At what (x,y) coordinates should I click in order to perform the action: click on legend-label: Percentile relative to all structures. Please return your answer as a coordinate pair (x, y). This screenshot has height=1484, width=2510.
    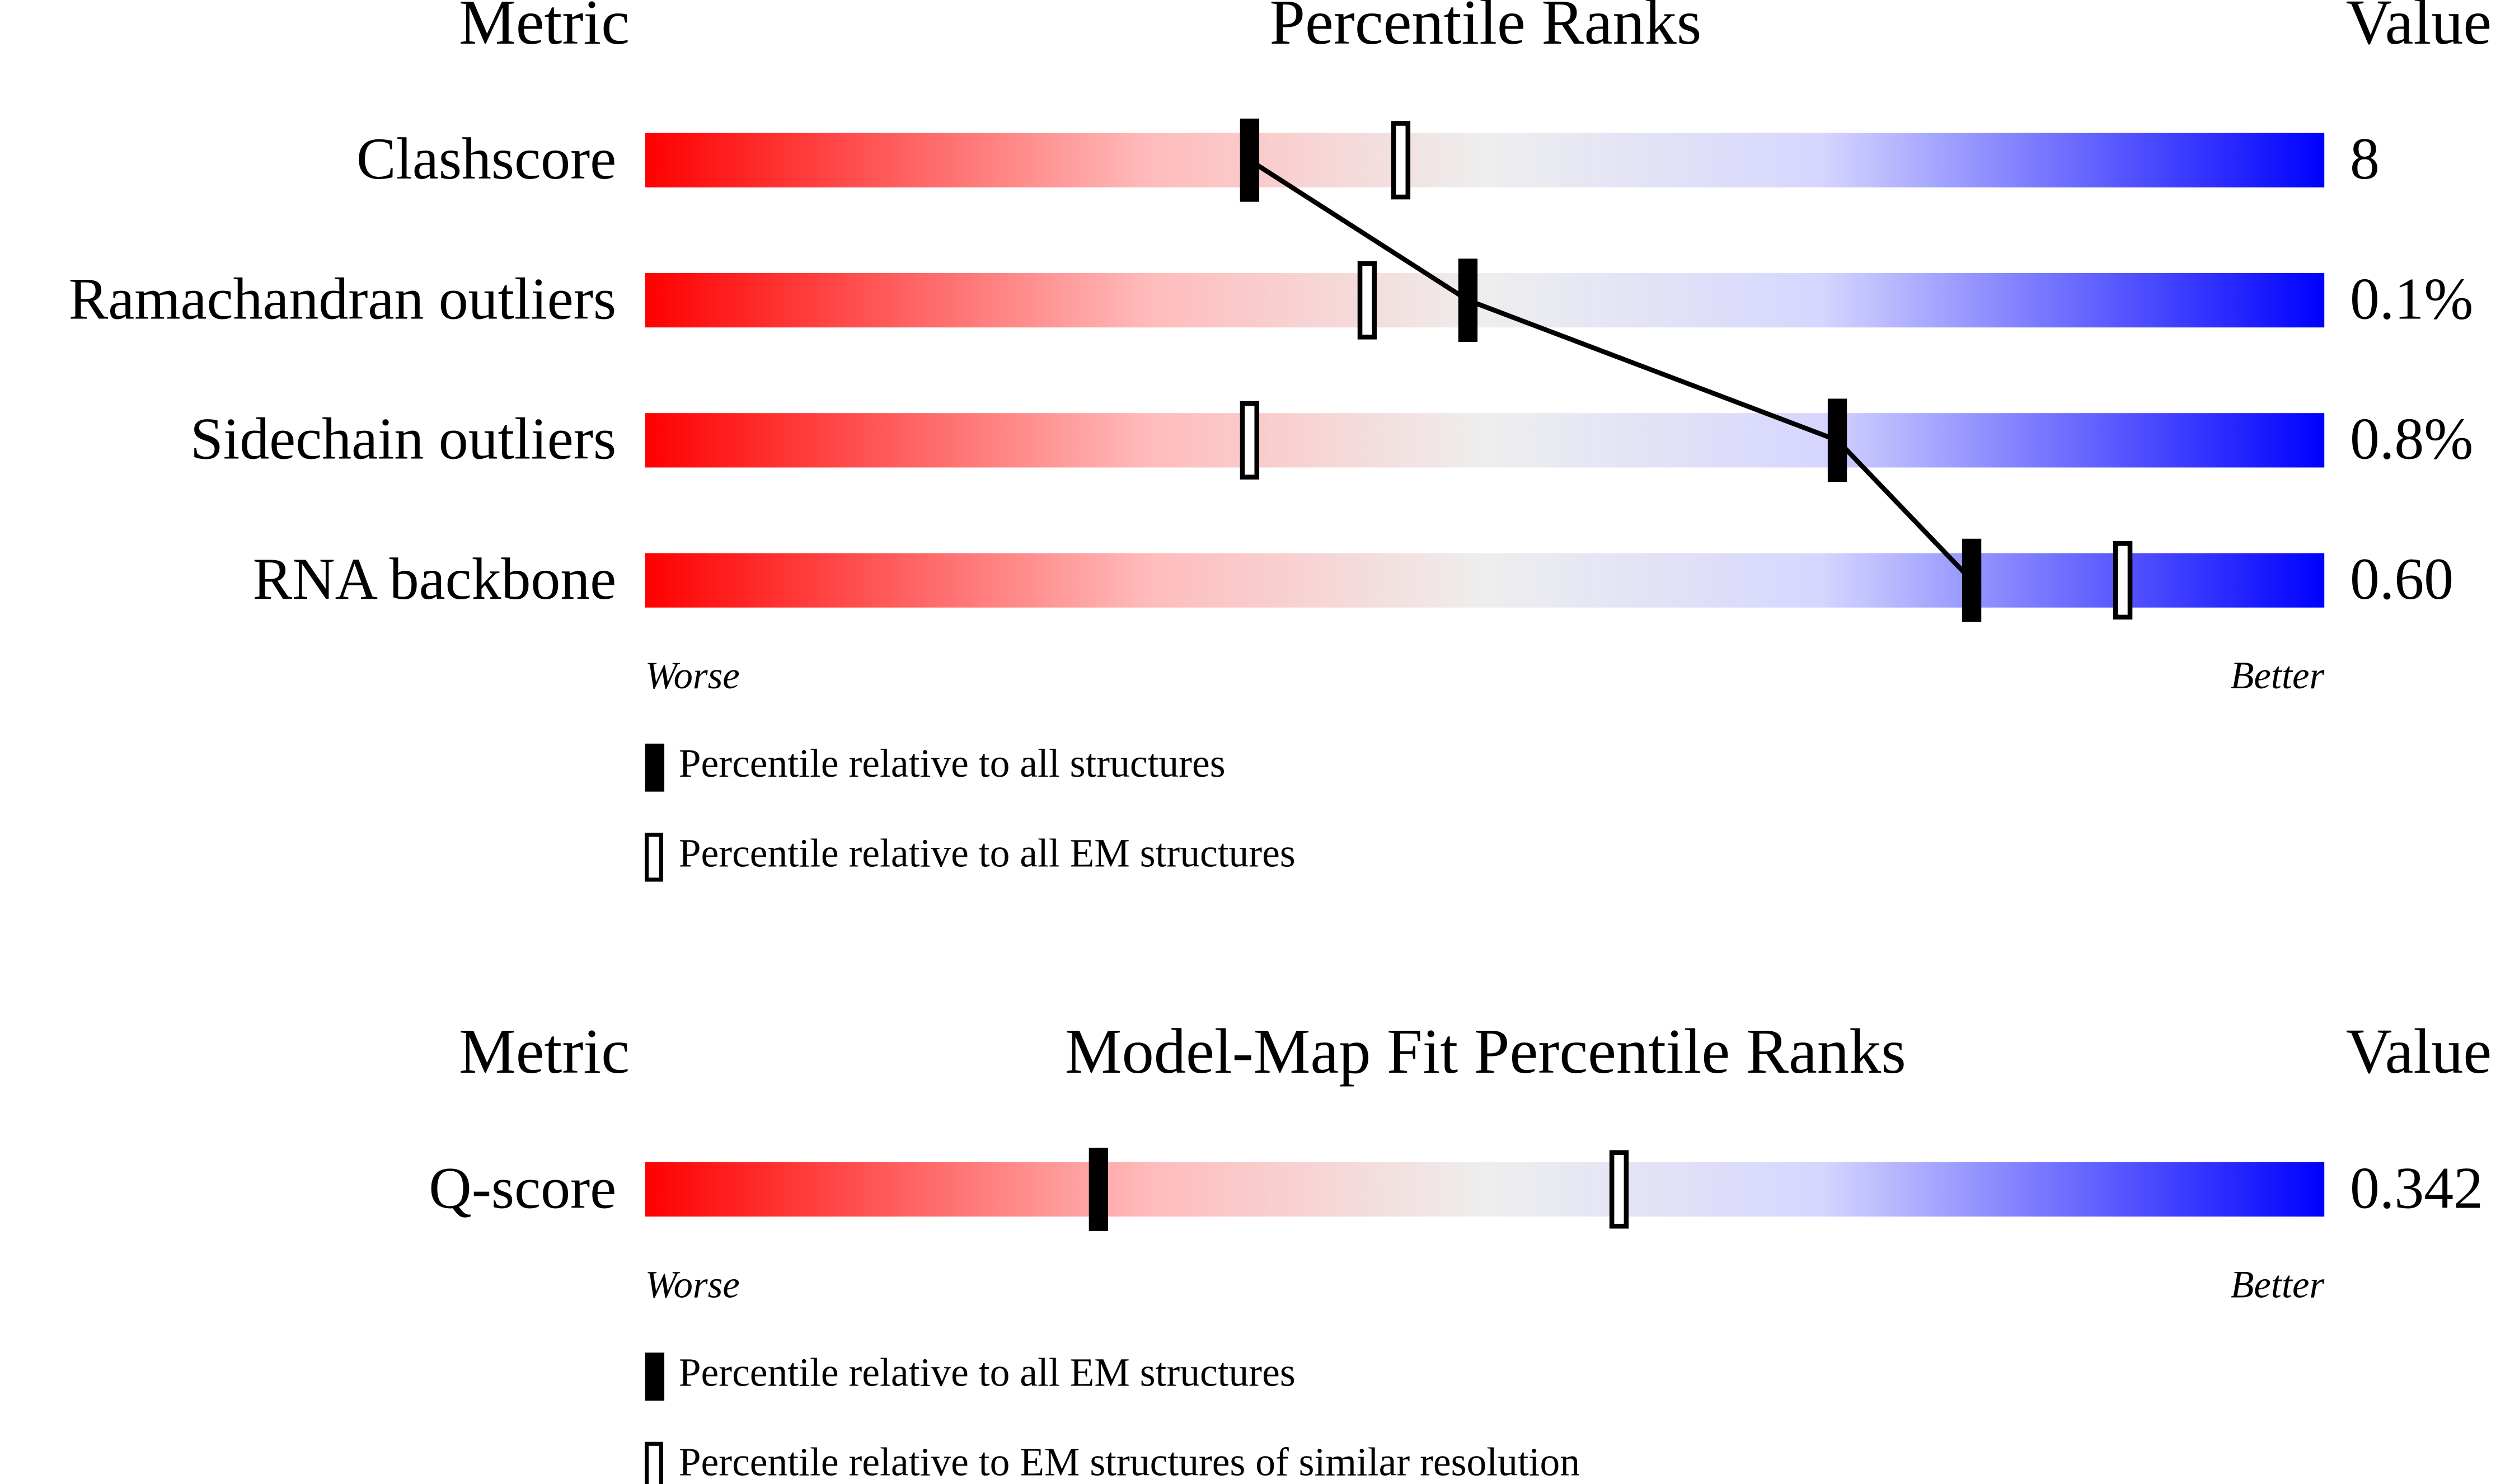
    Looking at the image, I should click on (953, 763).